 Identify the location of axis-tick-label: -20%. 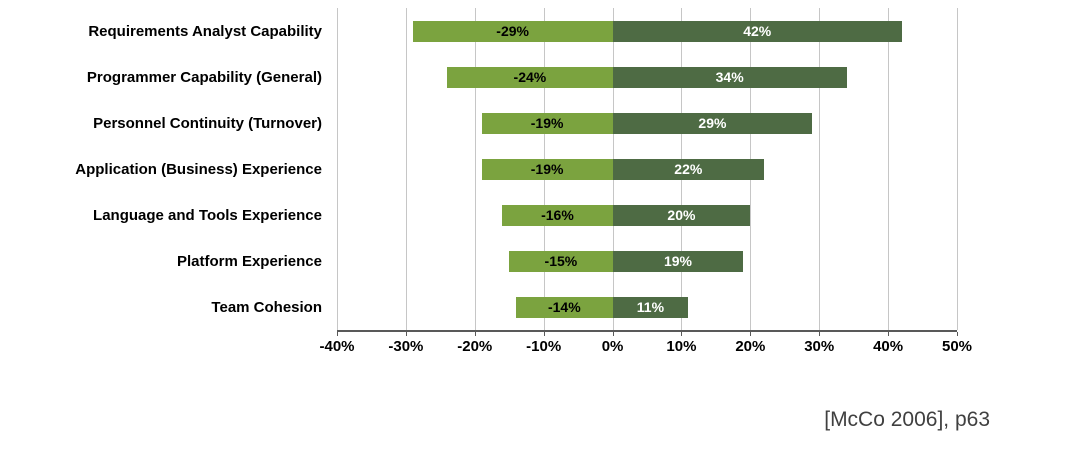
(475, 346).